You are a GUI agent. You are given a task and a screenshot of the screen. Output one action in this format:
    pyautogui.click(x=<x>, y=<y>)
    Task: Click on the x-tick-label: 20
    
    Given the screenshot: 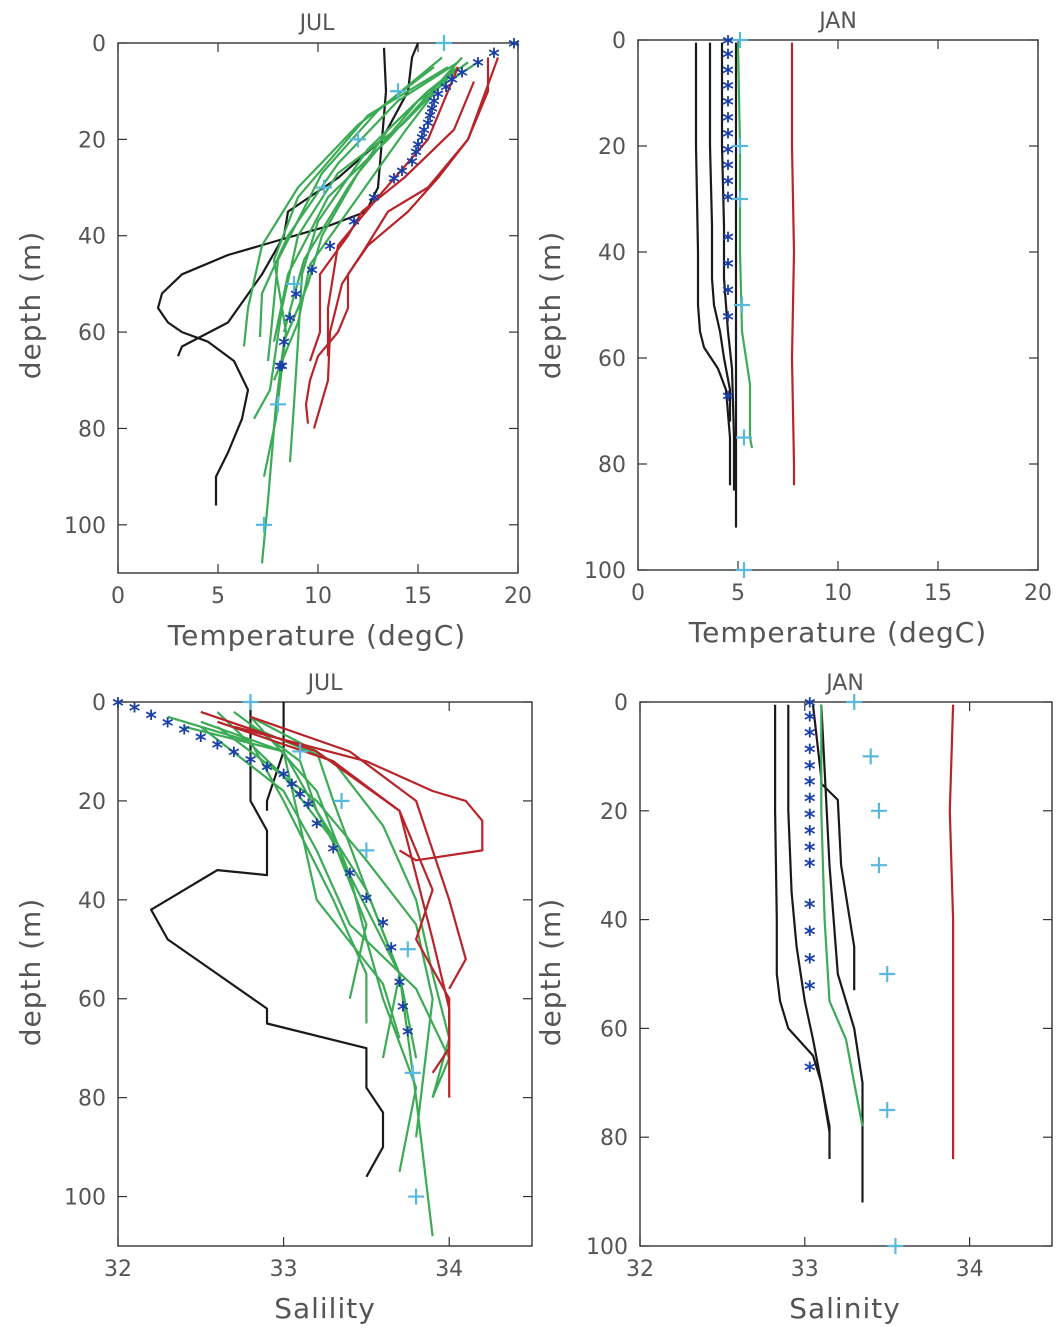 What is the action you would take?
    pyautogui.click(x=1038, y=593)
    